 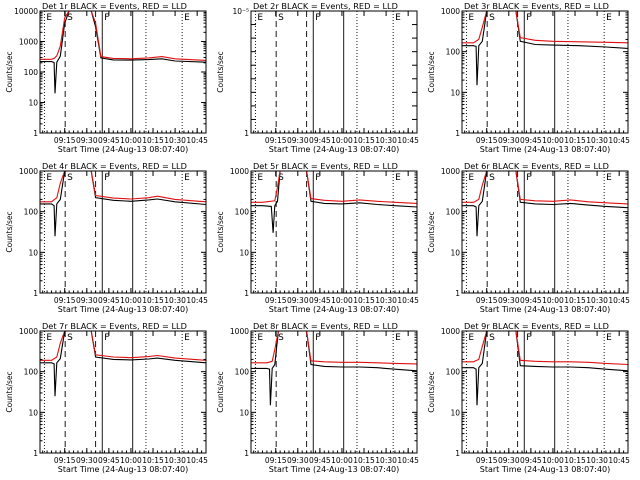 What do you see at coordinates (536, 6) in the screenshot?
I see `panel-title: Det 3r BLACK = Events, RED = LLD` at bounding box center [536, 6].